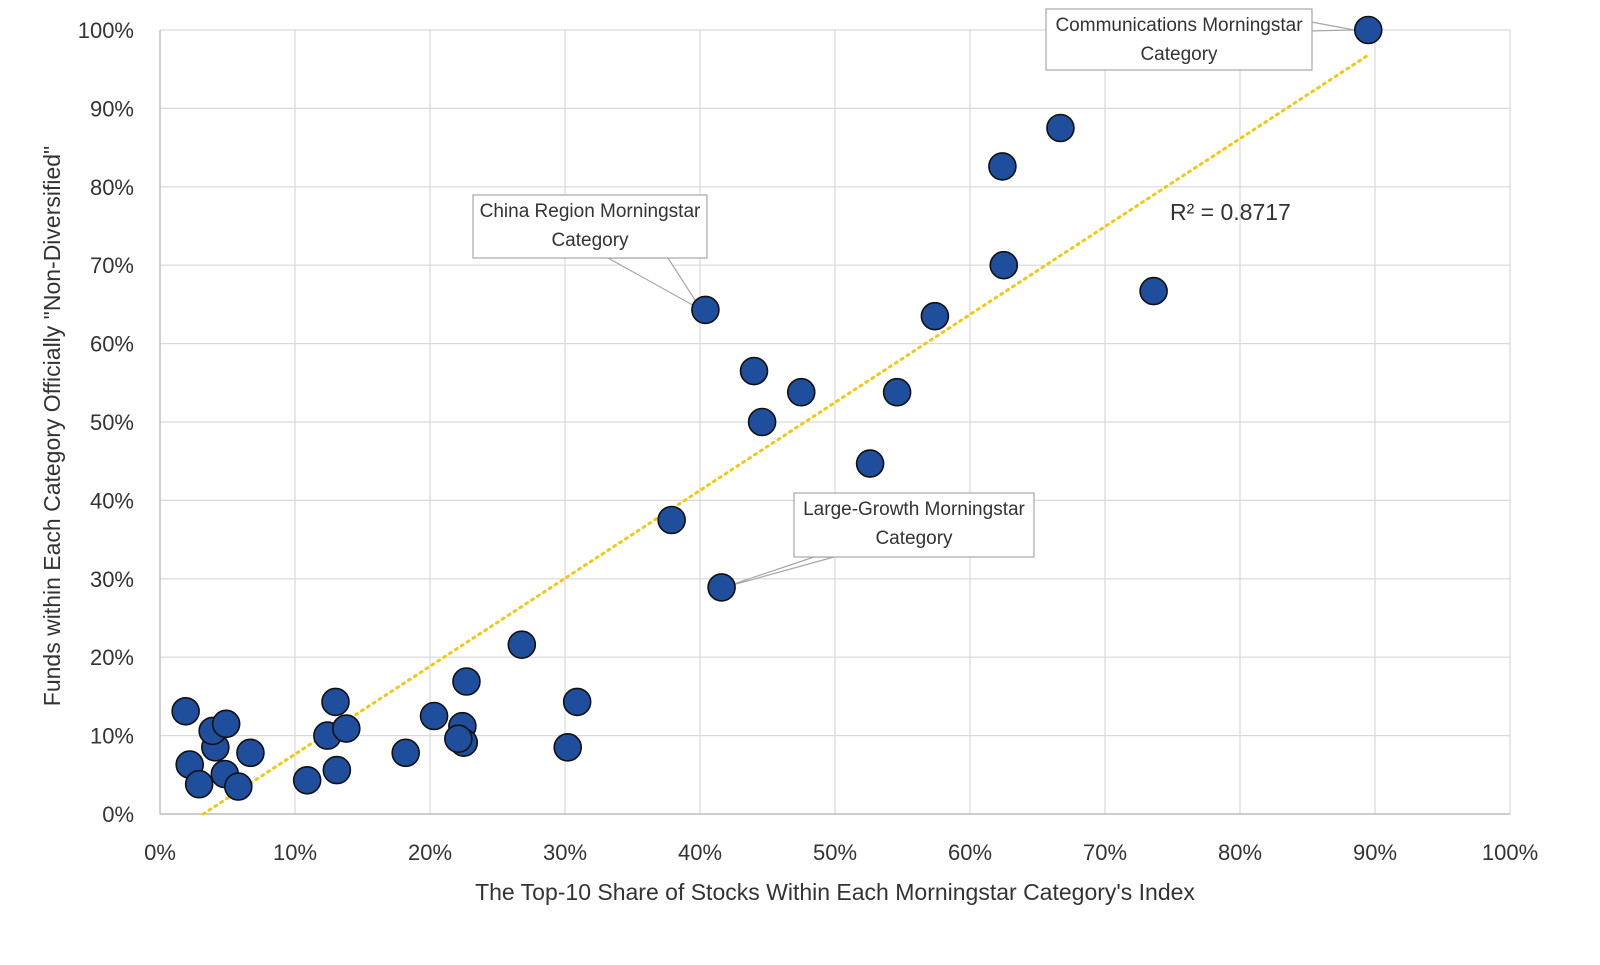 This screenshot has width=1600, height=965. What do you see at coordinates (590, 211) in the screenshot?
I see `callout-label: China Region Morningstar` at bounding box center [590, 211].